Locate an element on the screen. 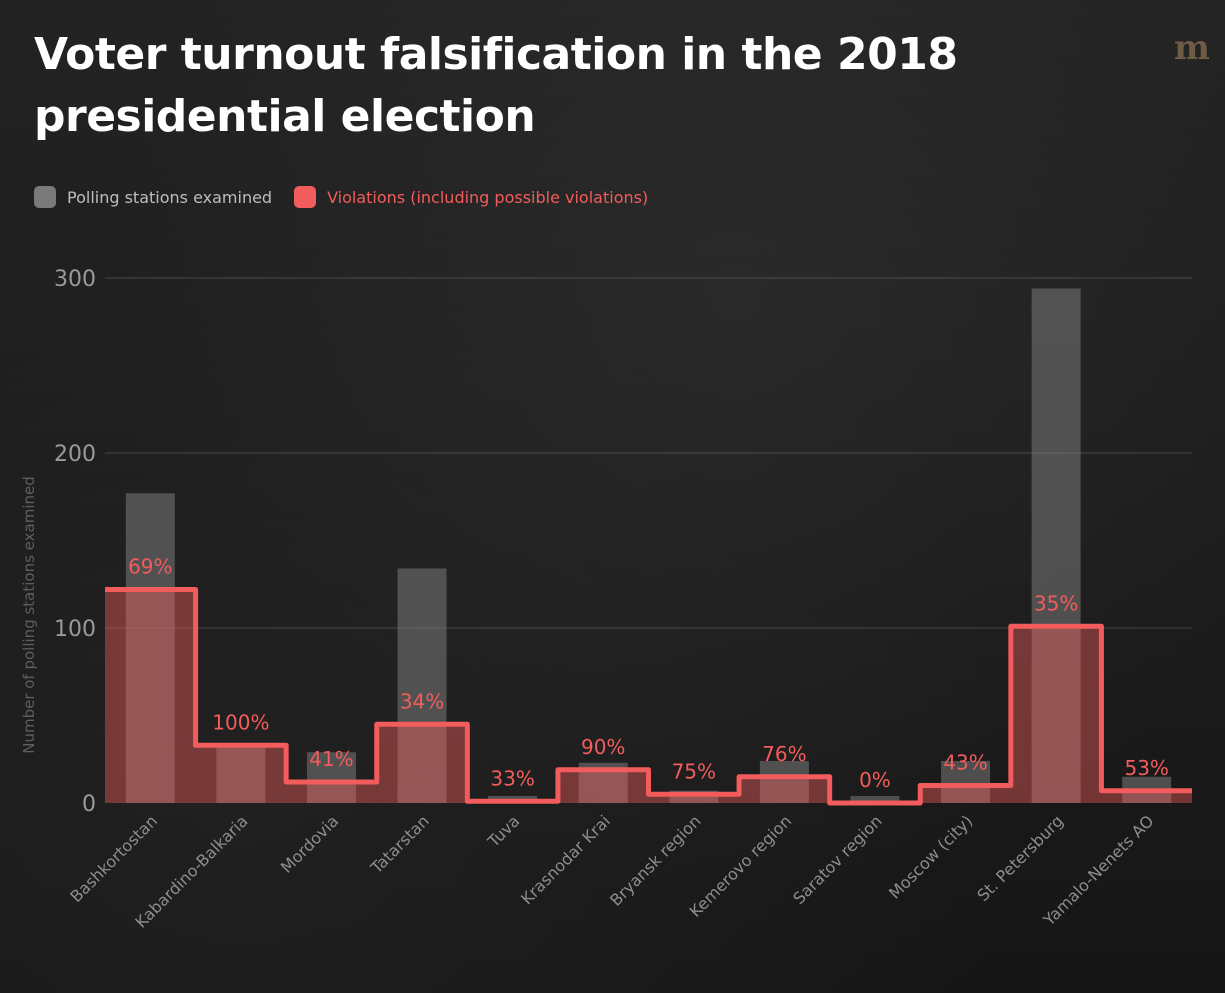  y-tick-label: 200 is located at coordinates (75, 454).